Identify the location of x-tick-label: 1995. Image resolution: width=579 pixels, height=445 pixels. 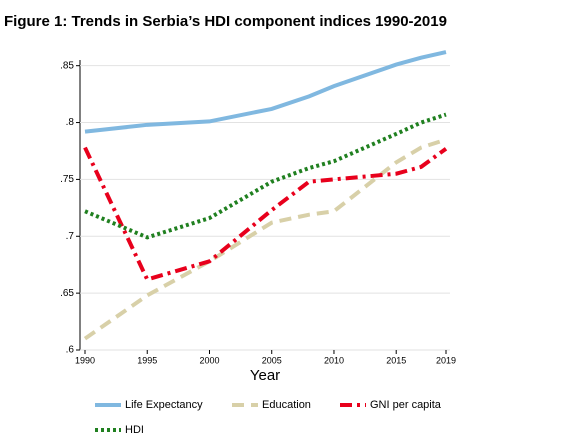
(147, 360).